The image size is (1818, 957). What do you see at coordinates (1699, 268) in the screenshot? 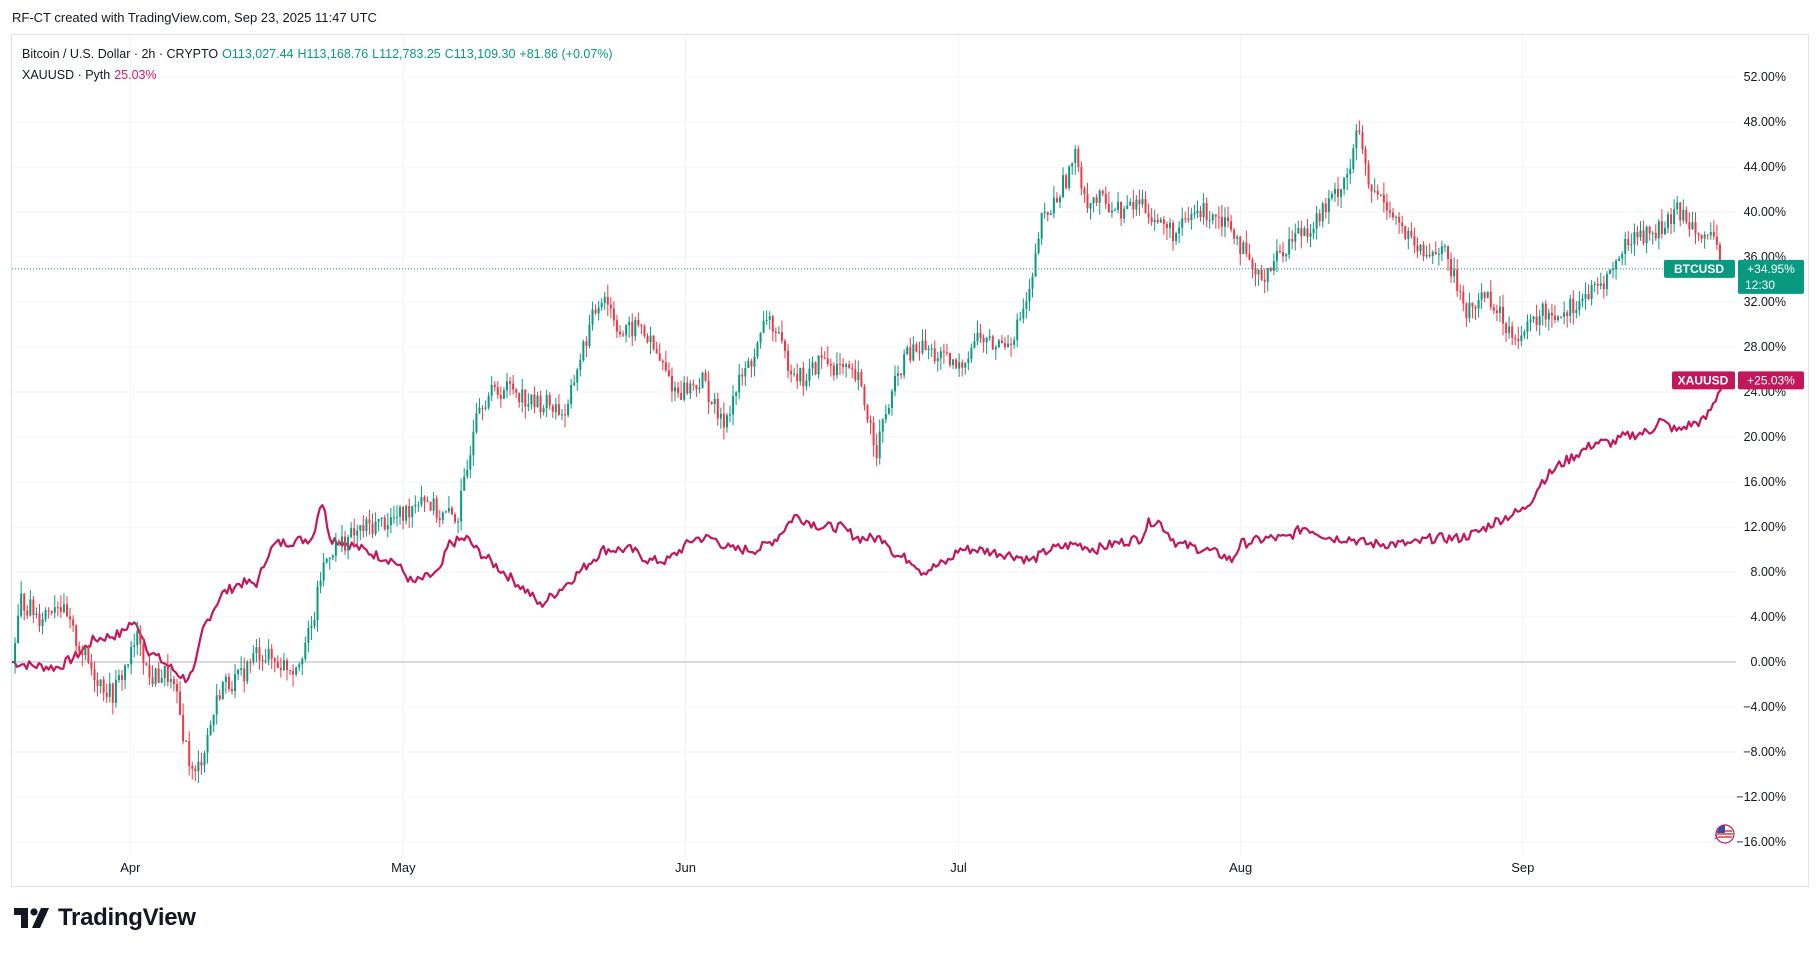
I see `btc-symbol-tag` at bounding box center [1699, 268].